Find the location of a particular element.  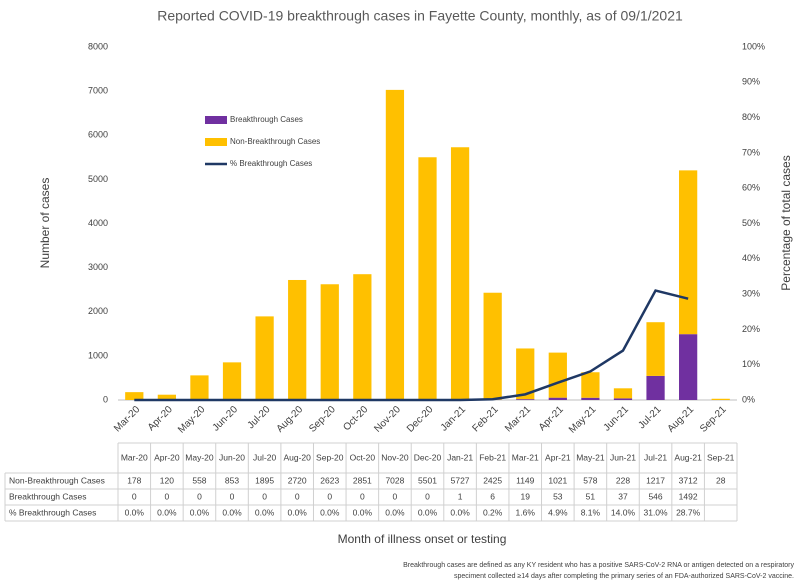

table-header: Jun-20 is located at coordinates (232, 457).